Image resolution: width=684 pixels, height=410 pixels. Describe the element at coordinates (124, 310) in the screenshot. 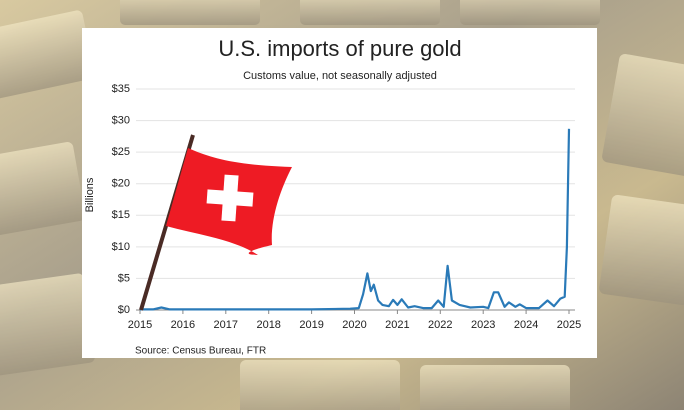

I see `y-tick-label: $0` at that location.